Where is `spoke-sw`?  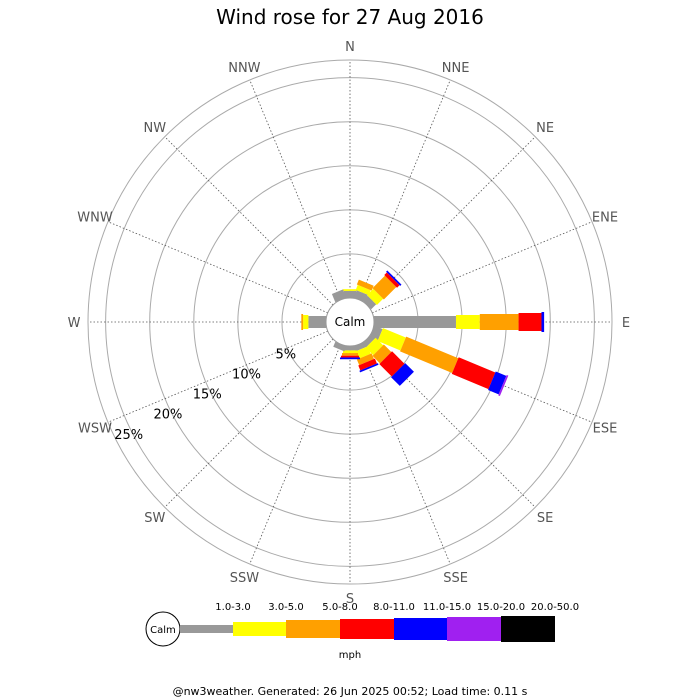
spoke-sw is located at coordinates (249, 423).